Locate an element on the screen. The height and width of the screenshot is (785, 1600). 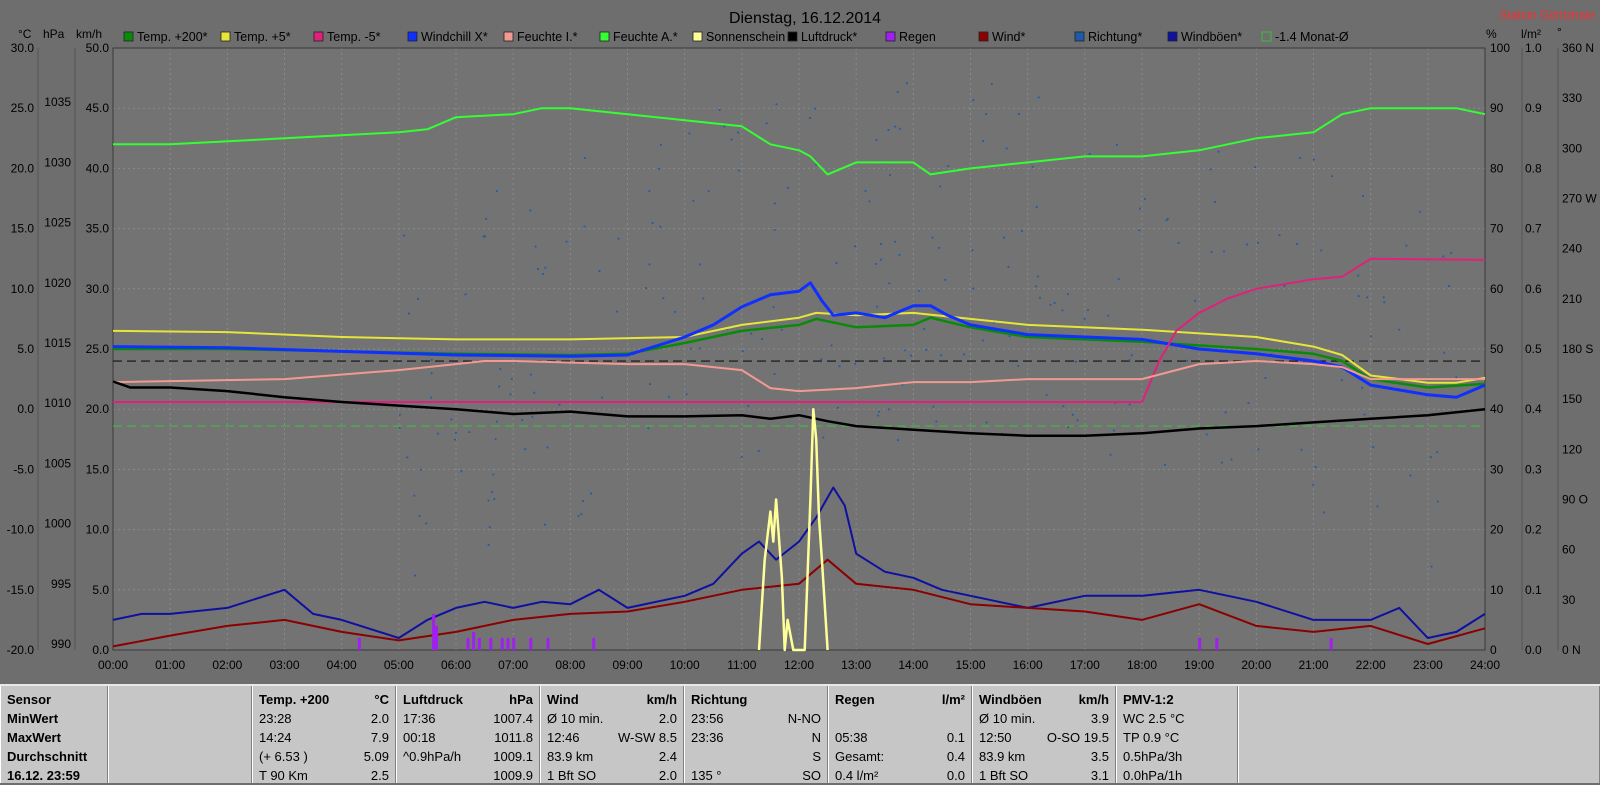
stats-row: 16.12. 23:59 is located at coordinates (54, 775).